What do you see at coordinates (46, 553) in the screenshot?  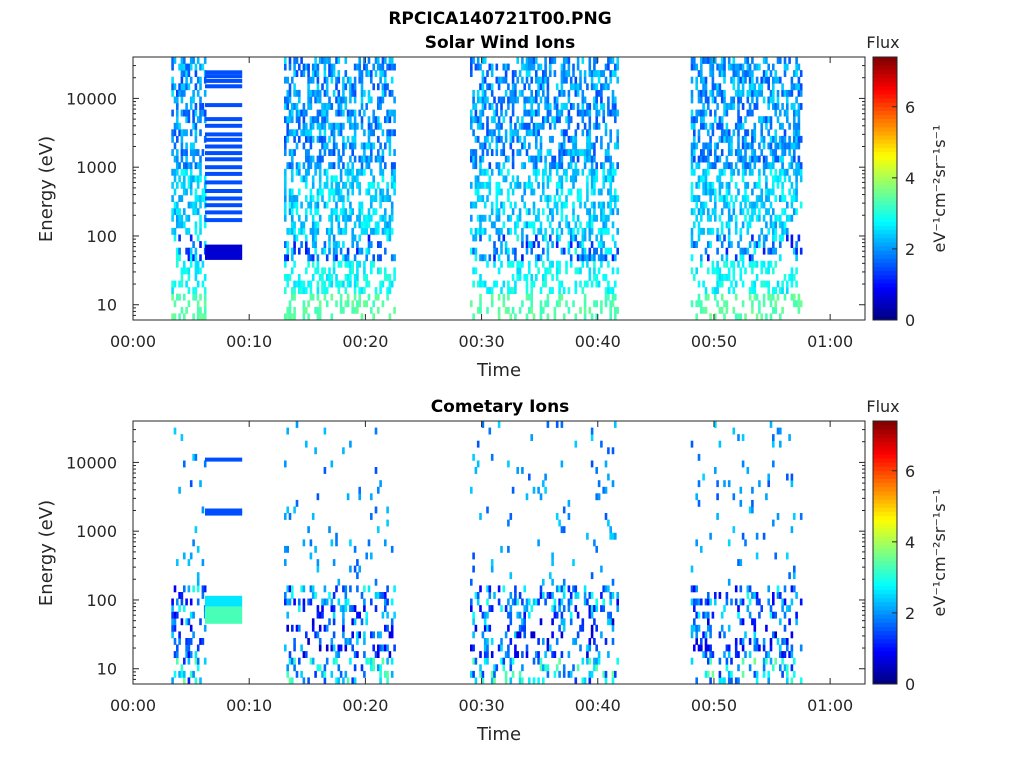 I see `y-axis-label: Energy (eV)` at bounding box center [46, 553].